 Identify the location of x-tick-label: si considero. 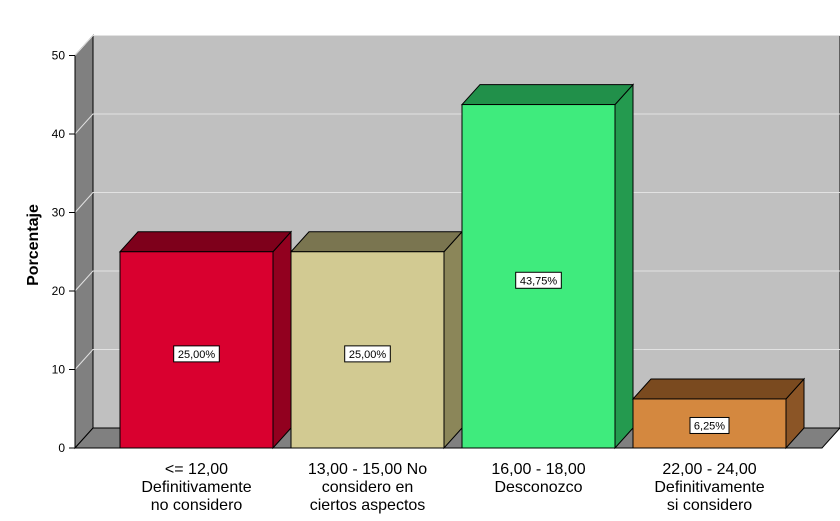
(709, 505).